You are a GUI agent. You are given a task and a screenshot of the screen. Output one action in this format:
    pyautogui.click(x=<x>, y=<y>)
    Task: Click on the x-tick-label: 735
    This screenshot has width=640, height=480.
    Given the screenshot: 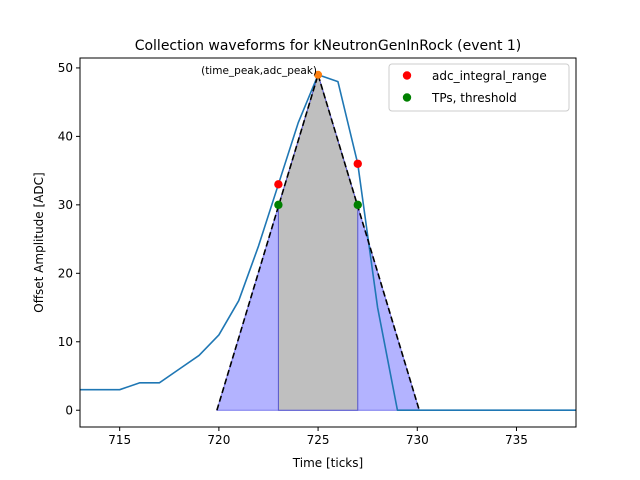 What is the action you would take?
    pyautogui.click(x=516, y=440)
    